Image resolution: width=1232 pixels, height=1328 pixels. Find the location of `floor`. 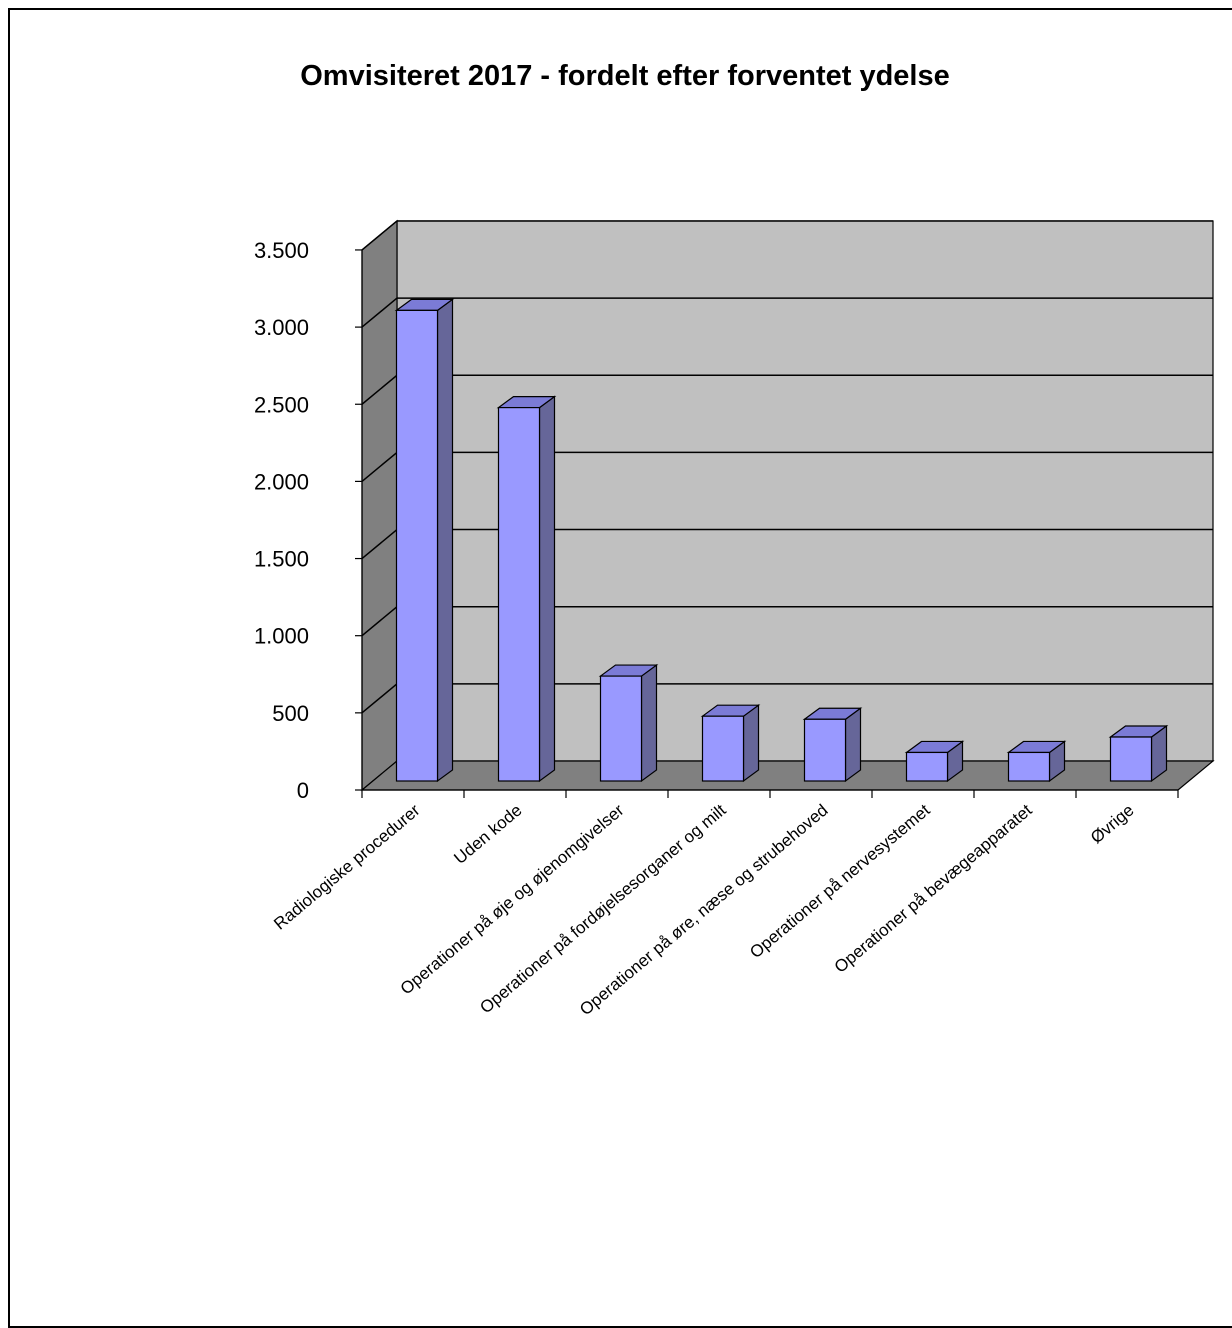

floor is located at coordinates (787, 775).